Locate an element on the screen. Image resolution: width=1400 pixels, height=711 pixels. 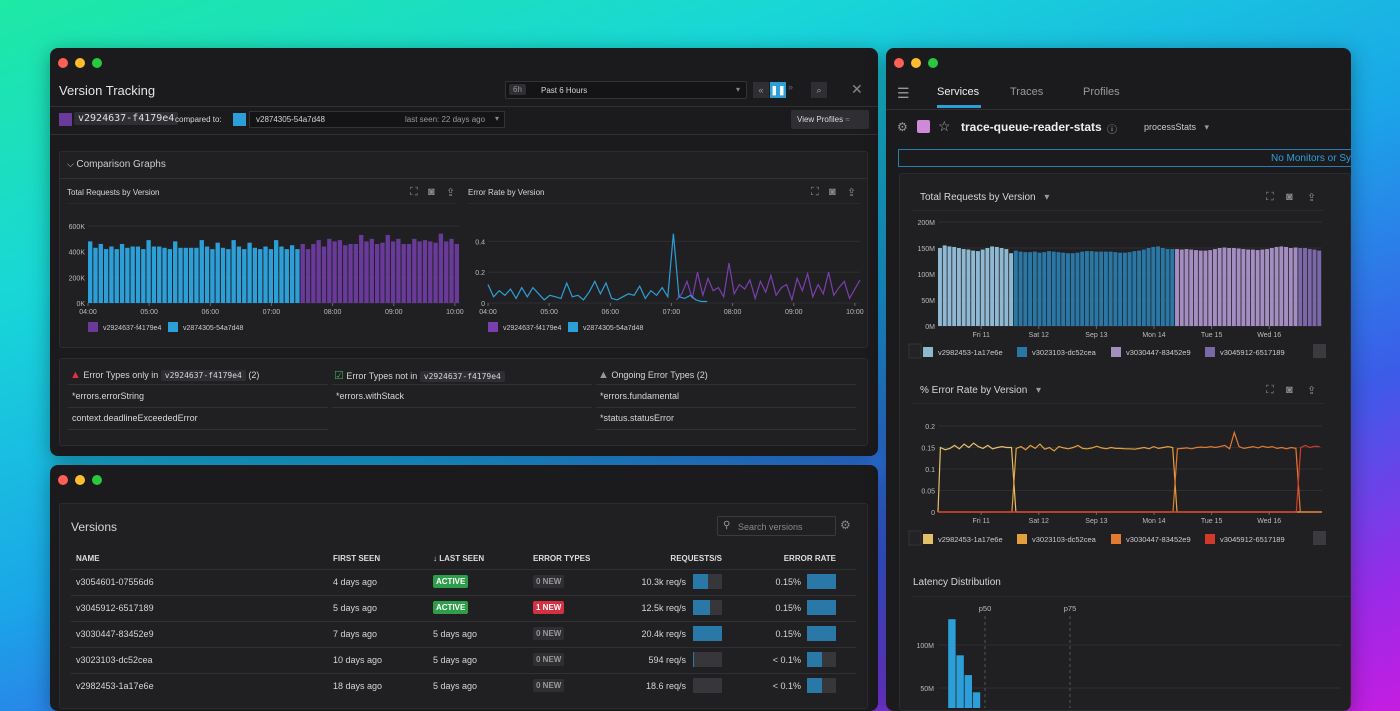
y-tick-label: 0.4 is located at coordinates (480, 242).